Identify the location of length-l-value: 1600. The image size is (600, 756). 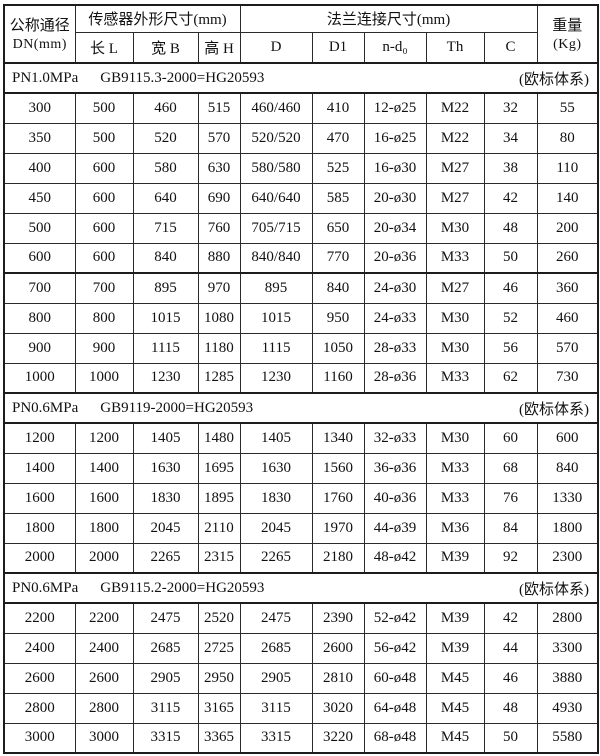
(104, 498).